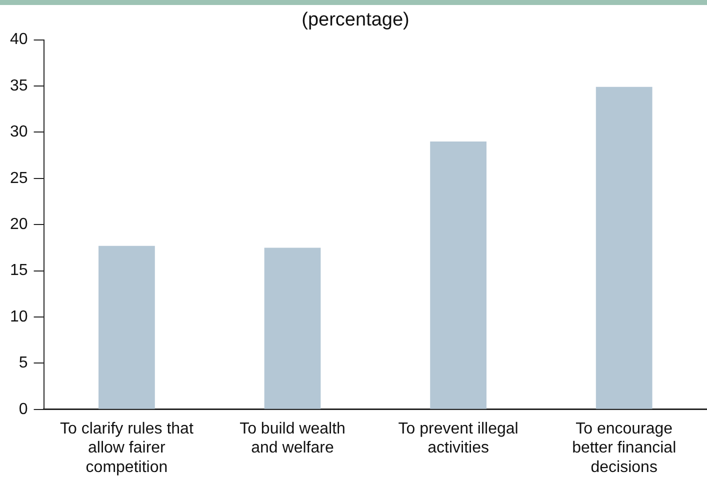  Describe the element at coordinates (127, 448) in the screenshot. I see `x-tick-label: To clarify rules that allow fairer competition` at that location.